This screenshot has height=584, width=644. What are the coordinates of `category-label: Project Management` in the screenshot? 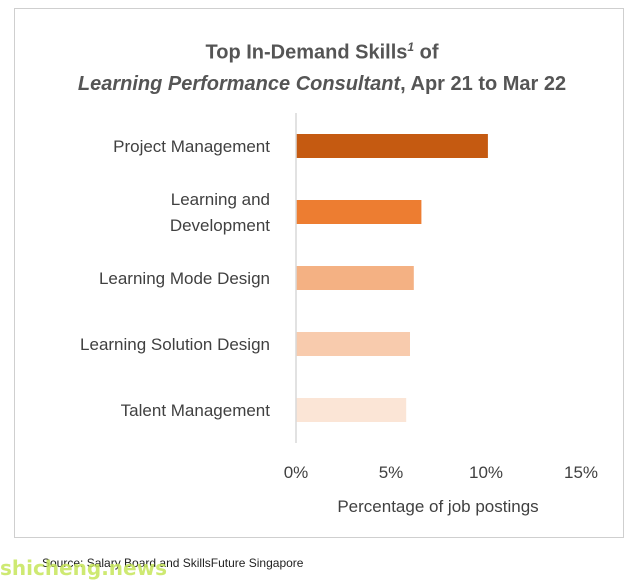 It's located at (191, 146).